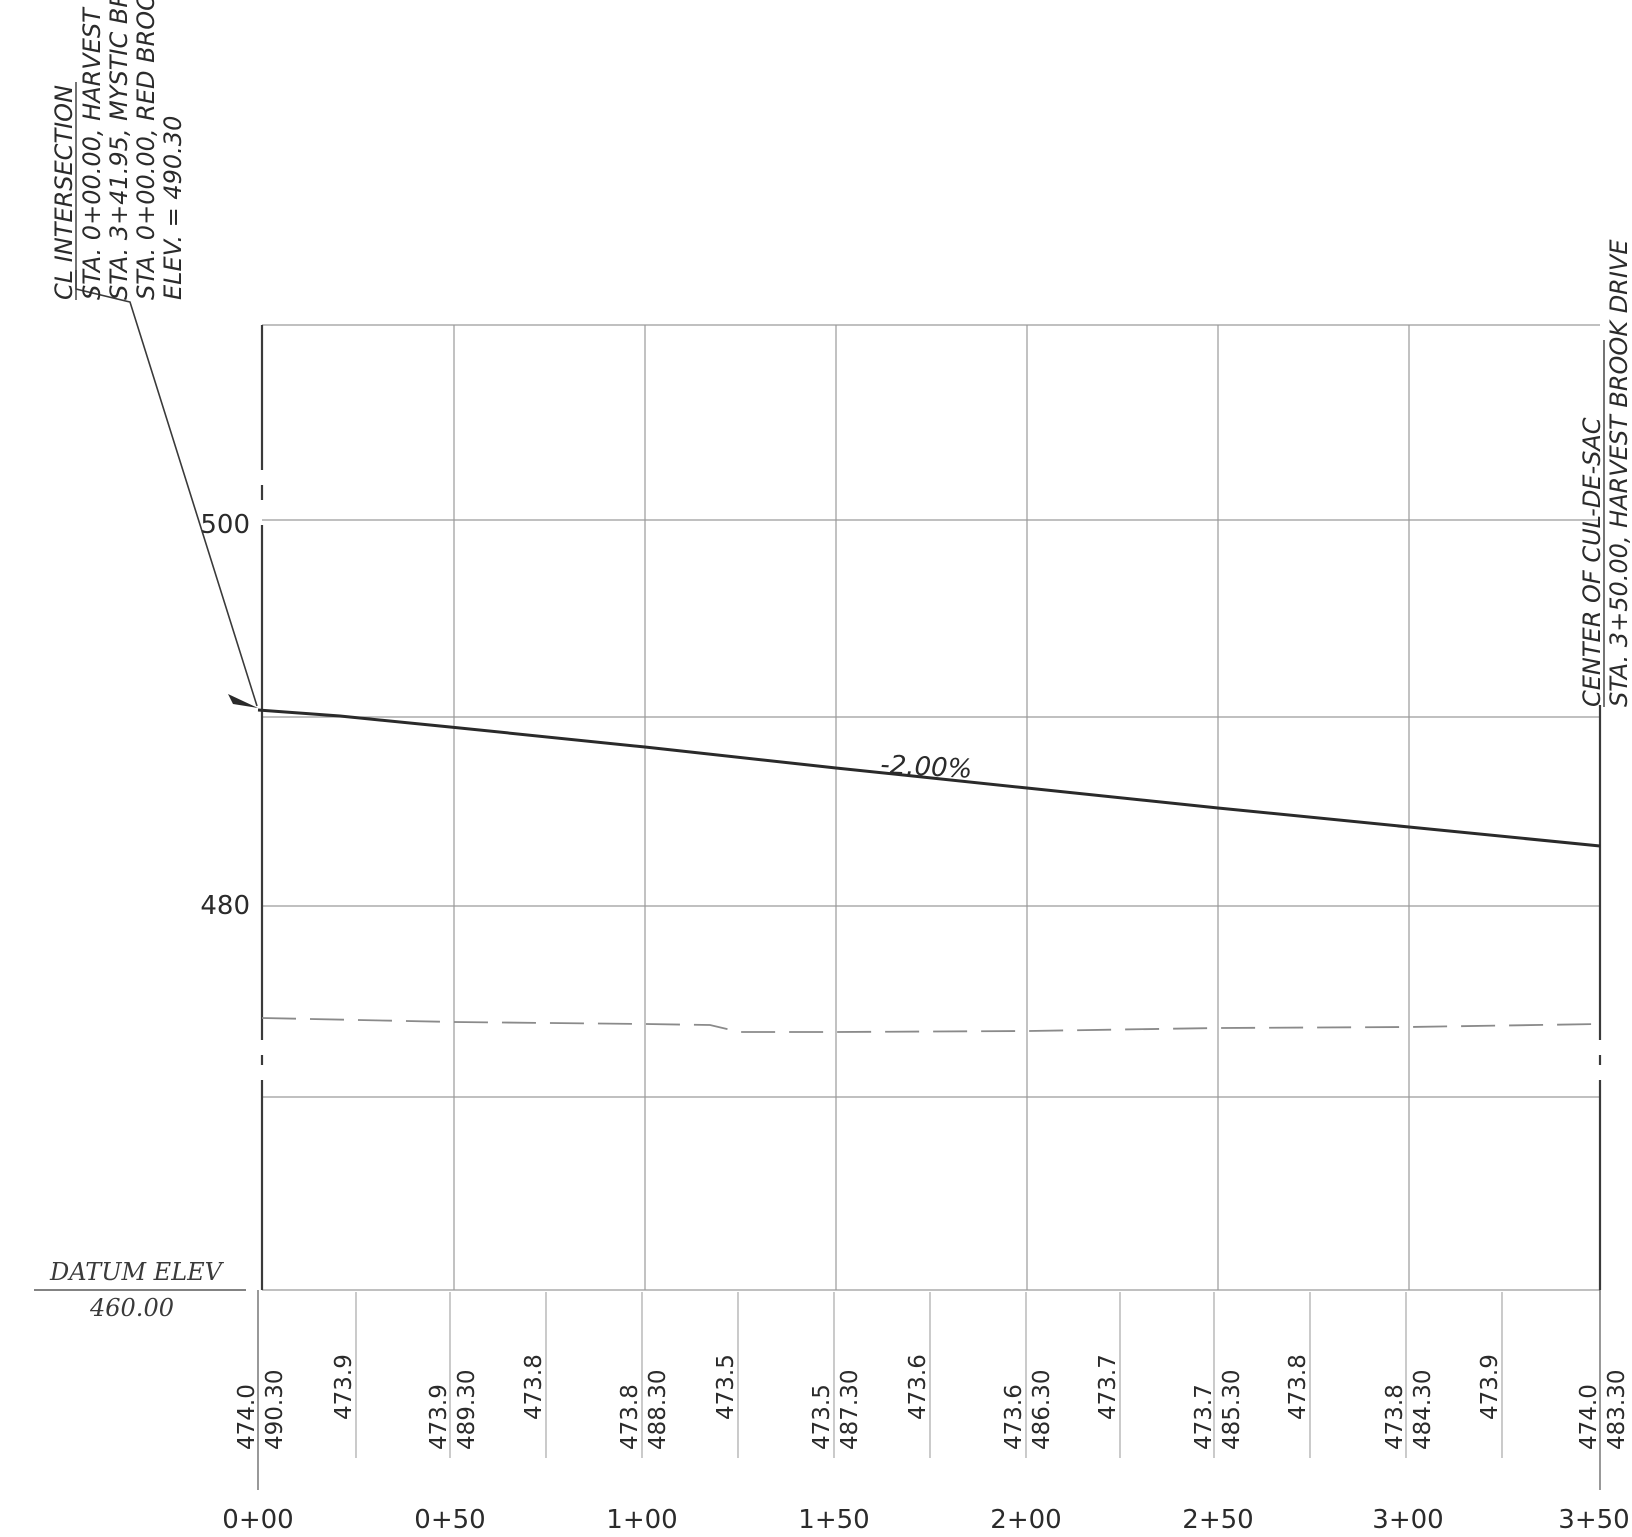 Image resolution: width=1632 pixels, height=1537 pixels. What do you see at coordinates (439, 1417) in the screenshot?
I see `existing-elev-2: 473.9` at bounding box center [439, 1417].